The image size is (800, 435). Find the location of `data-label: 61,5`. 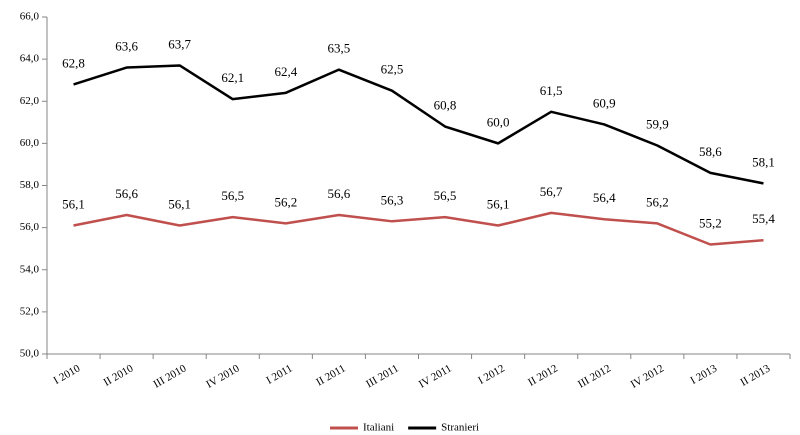

data-label: 61,5 is located at coordinates (551, 90).